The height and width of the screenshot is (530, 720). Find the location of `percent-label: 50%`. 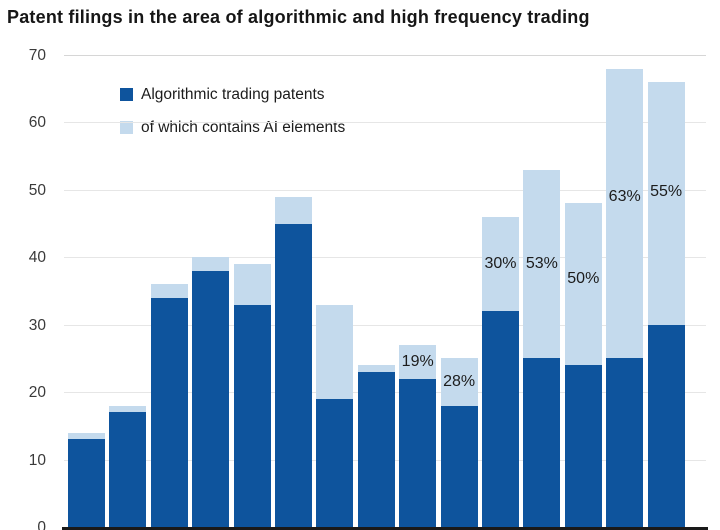

percent-label: 50% is located at coordinates (583, 279).